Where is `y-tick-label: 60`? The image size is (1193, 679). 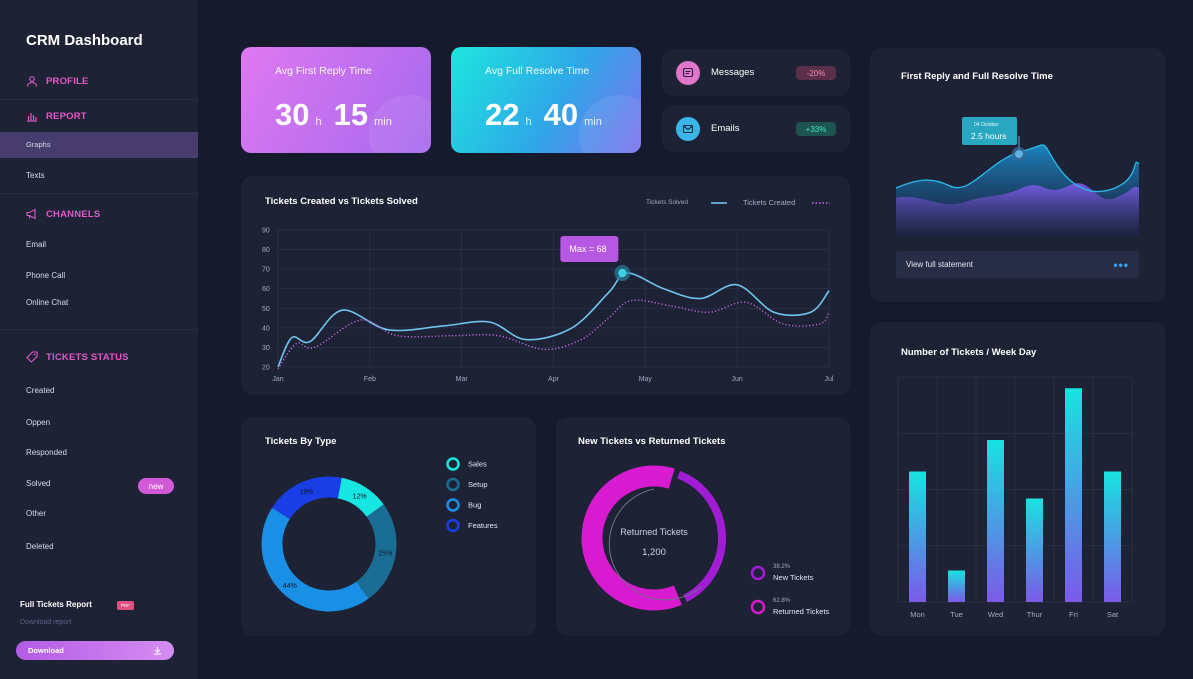
y-tick-label: 60 is located at coordinates (266, 289).